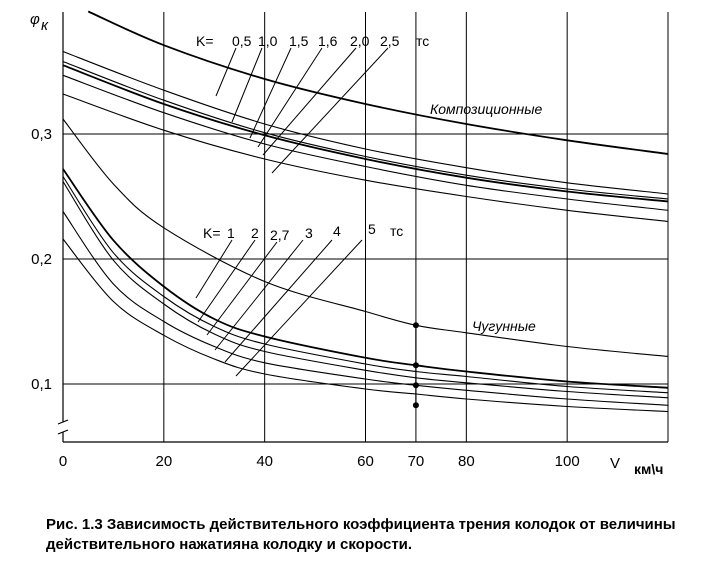 The height and width of the screenshot is (571, 708). Describe the element at coordinates (264, 461) in the screenshot. I see `x-tick-label: 40` at that location.